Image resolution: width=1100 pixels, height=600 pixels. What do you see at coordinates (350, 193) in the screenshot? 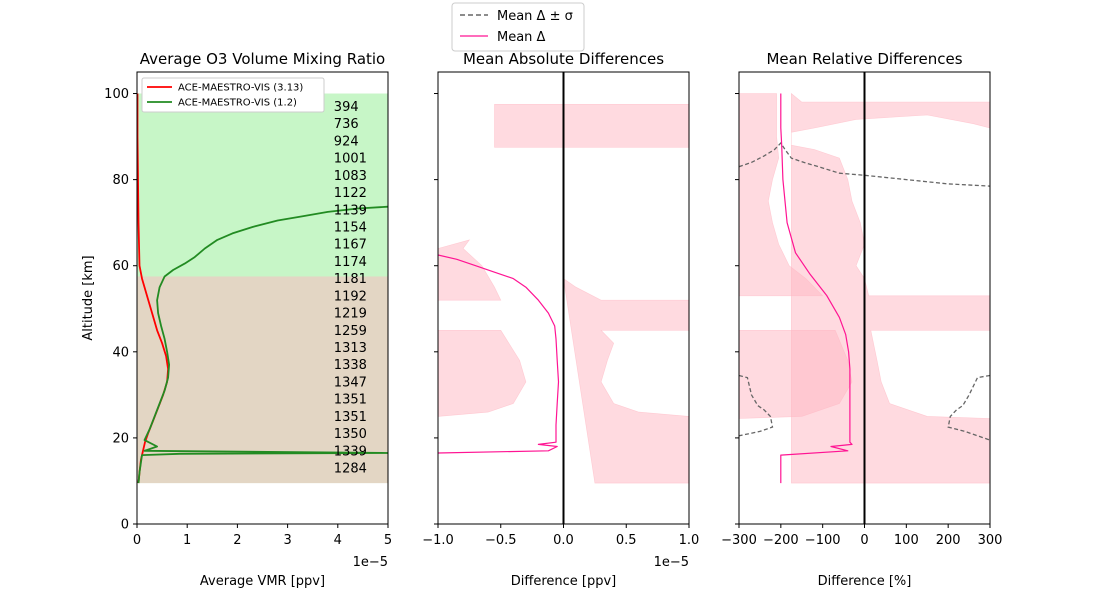
I see `count-label-6: 1122` at bounding box center [350, 193].